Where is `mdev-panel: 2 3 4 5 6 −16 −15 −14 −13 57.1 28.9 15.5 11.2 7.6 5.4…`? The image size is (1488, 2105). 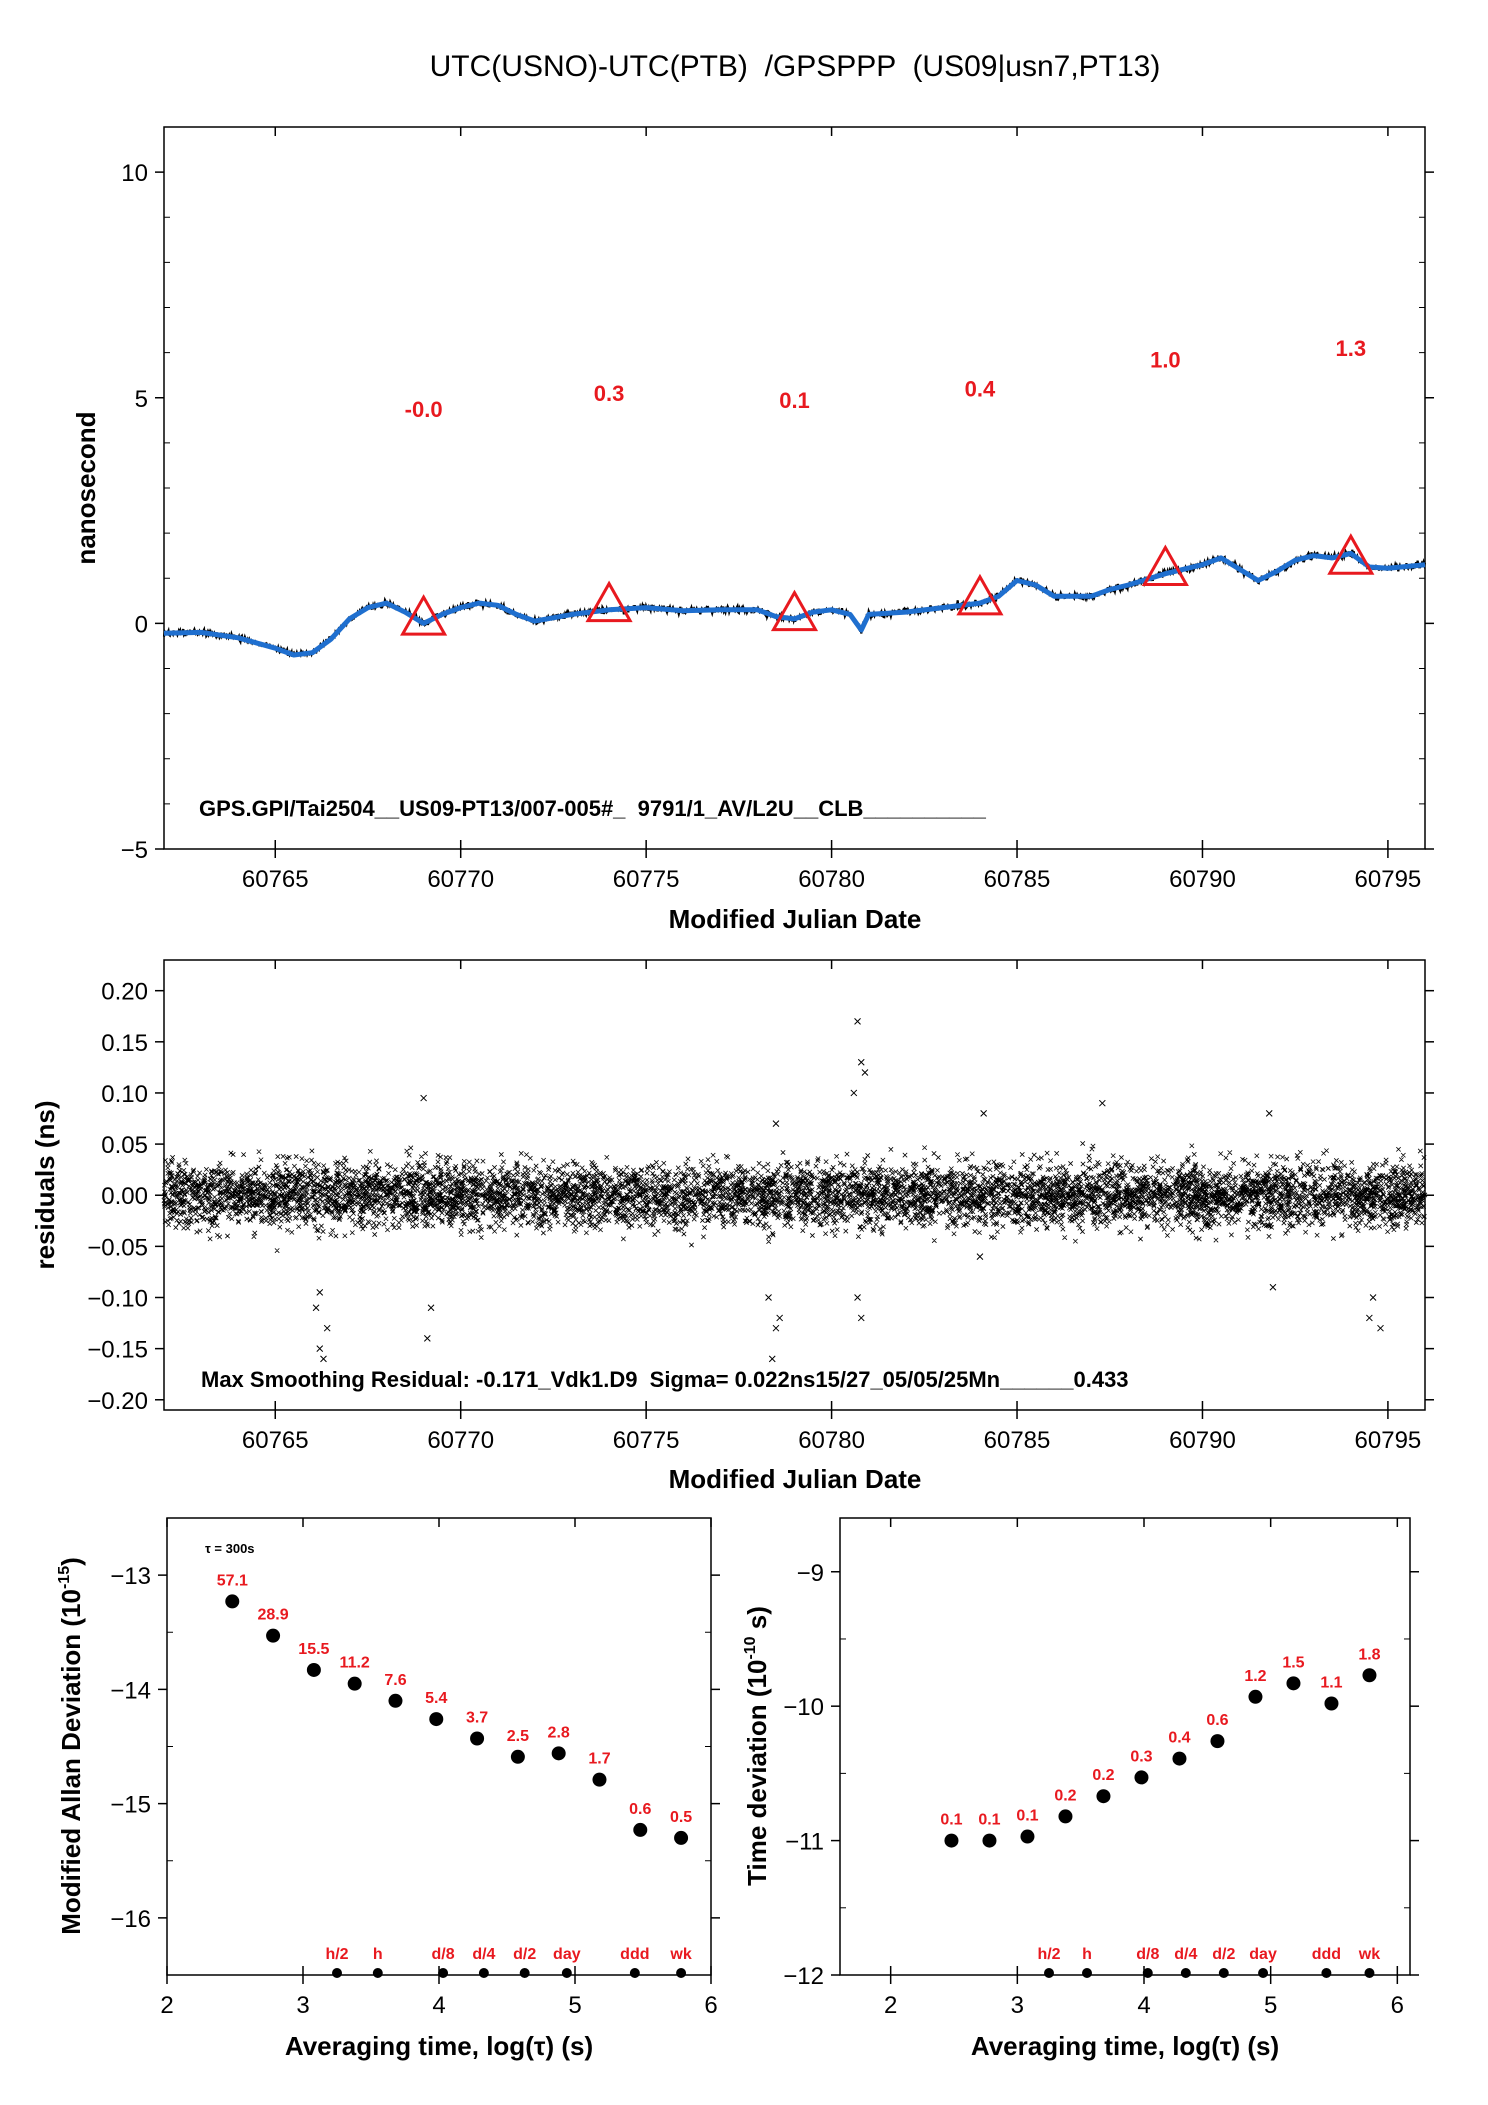
mdev-panel: 2 3 4 5 6 −16 −15 −14 −13 57.1 28.9 15.5 11.2 7.6 5.4… is located at coordinates (388, 1789).